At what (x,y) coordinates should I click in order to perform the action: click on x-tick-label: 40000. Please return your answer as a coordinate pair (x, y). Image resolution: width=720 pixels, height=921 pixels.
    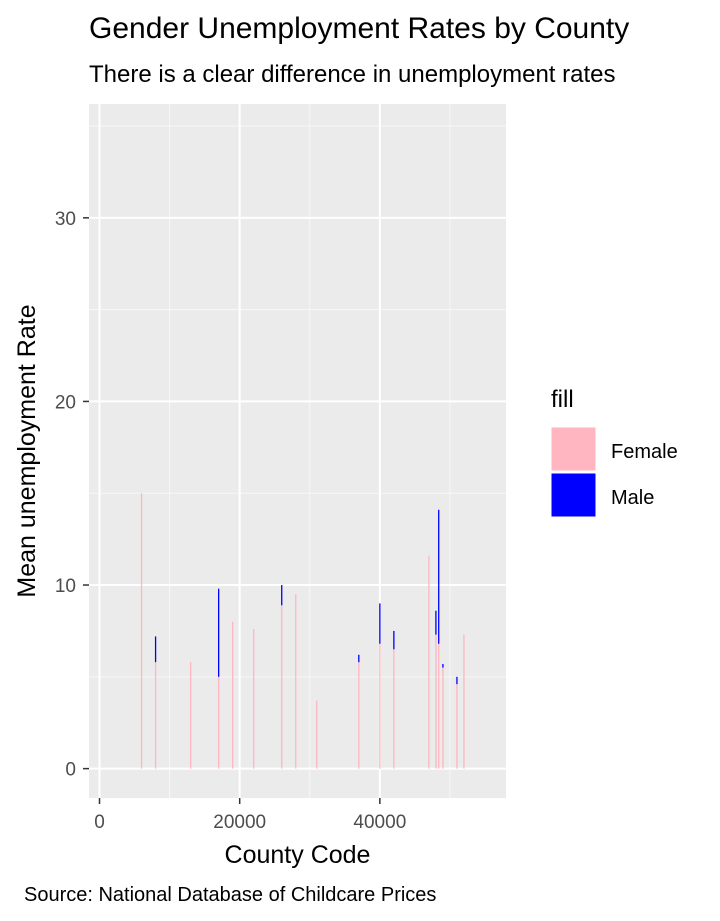
    Looking at the image, I should click on (379, 822).